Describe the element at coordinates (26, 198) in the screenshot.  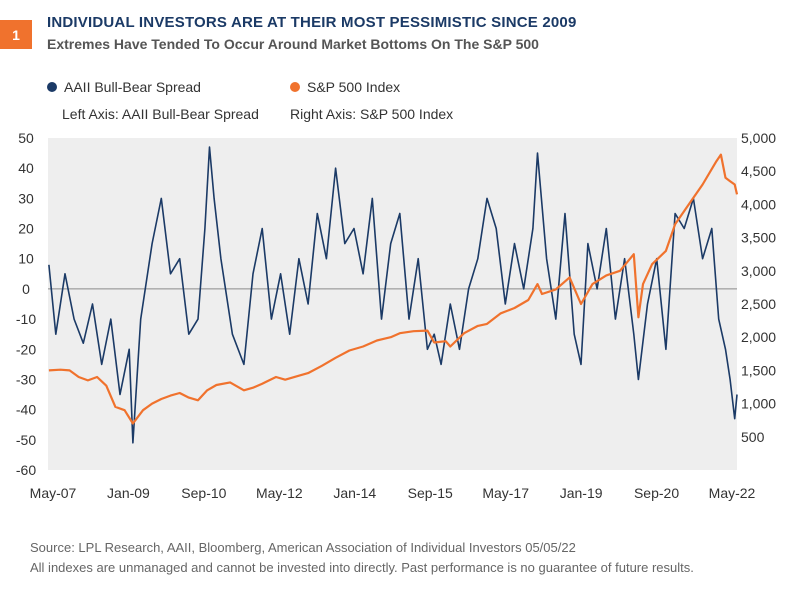
I see `left-axis-tick-label: 30` at that location.